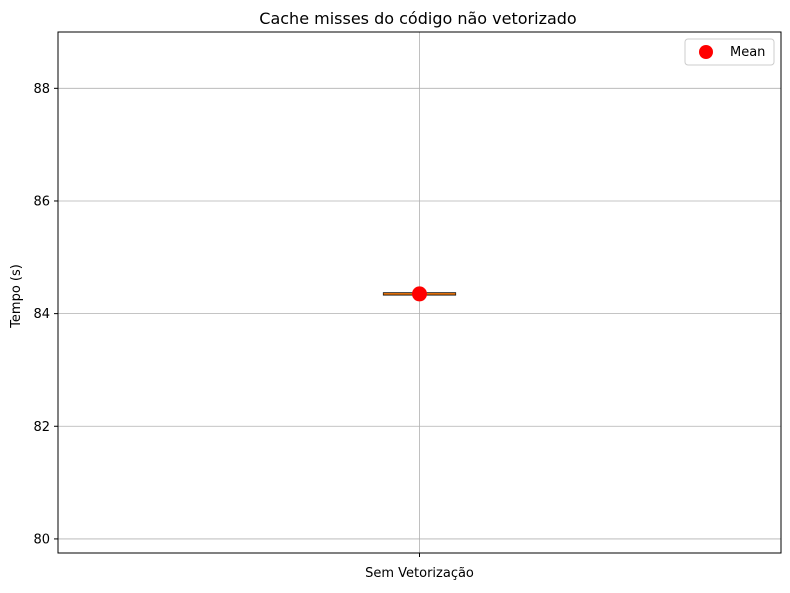 This screenshot has width=790, height=593. What do you see at coordinates (41, 539) in the screenshot?
I see `y-tick-label: 80` at bounding box center [41, 539].